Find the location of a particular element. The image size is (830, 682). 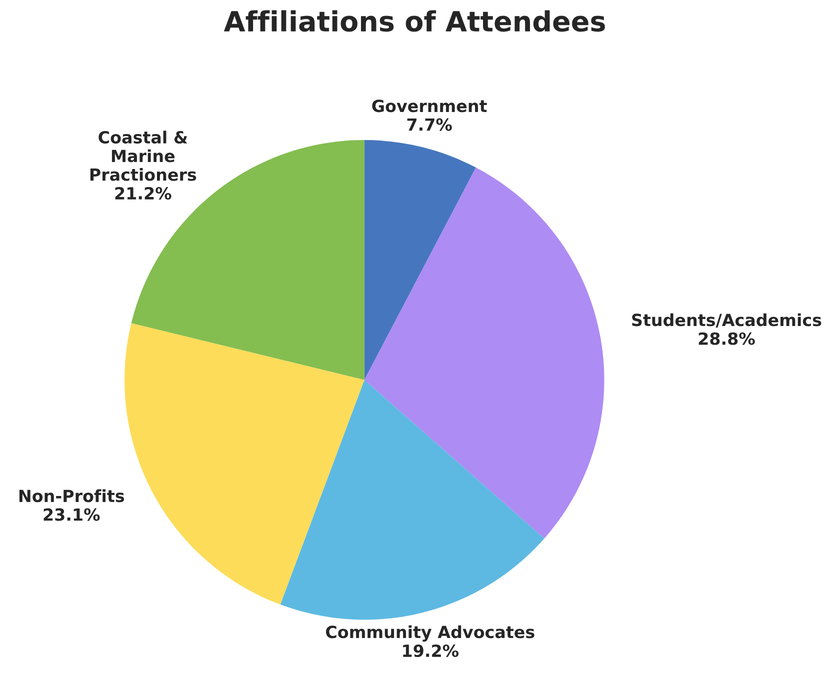

data-label: 23.1% is located at coordinates (72, 514).